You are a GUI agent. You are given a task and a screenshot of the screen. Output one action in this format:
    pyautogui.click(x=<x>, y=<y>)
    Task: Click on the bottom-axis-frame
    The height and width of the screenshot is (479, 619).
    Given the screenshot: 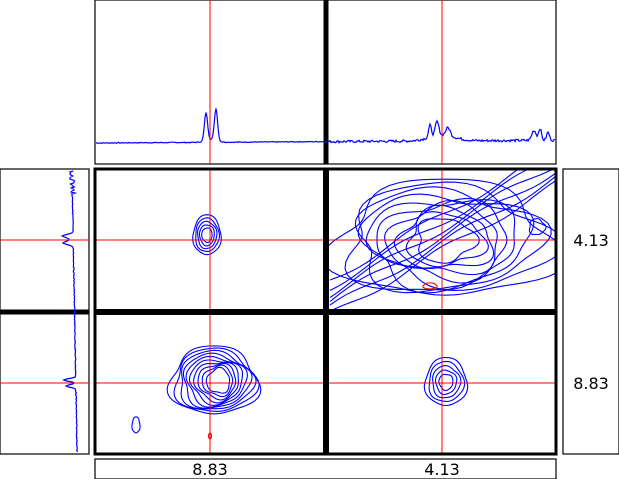 What is the action you would take?
    pyautogui.click(x=325, y=468)
    